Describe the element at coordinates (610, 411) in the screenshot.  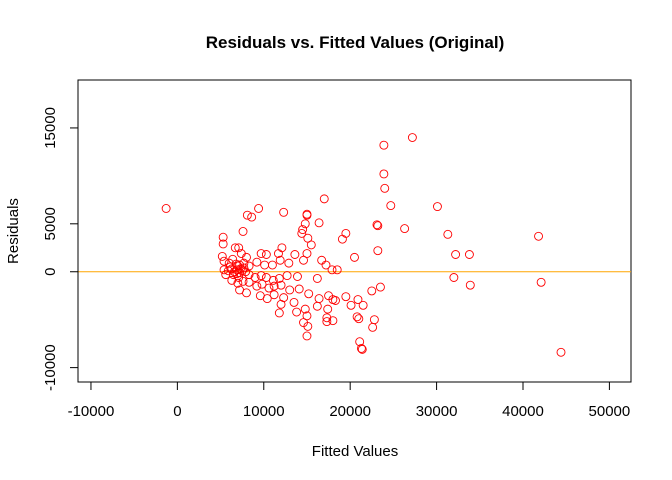
I see `x-tick-label: 50000` at that location.